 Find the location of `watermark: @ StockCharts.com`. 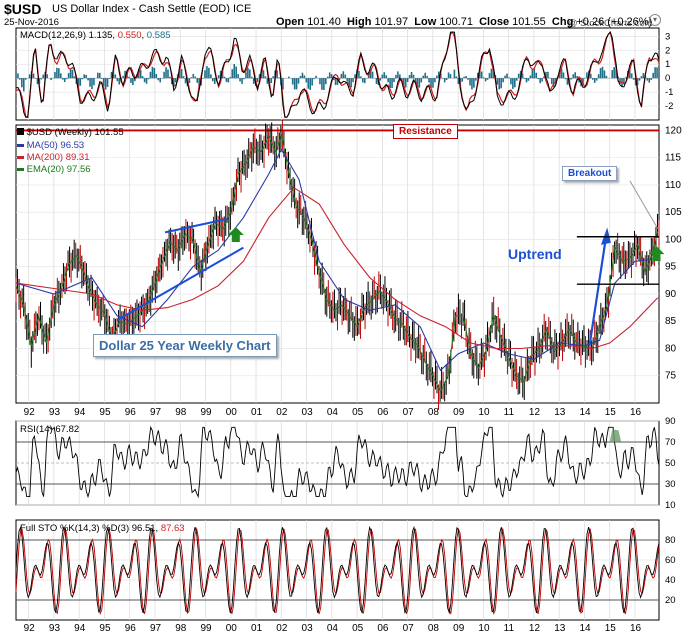

watermark: @ StockCharts.com is located at coordinates (610, 23).